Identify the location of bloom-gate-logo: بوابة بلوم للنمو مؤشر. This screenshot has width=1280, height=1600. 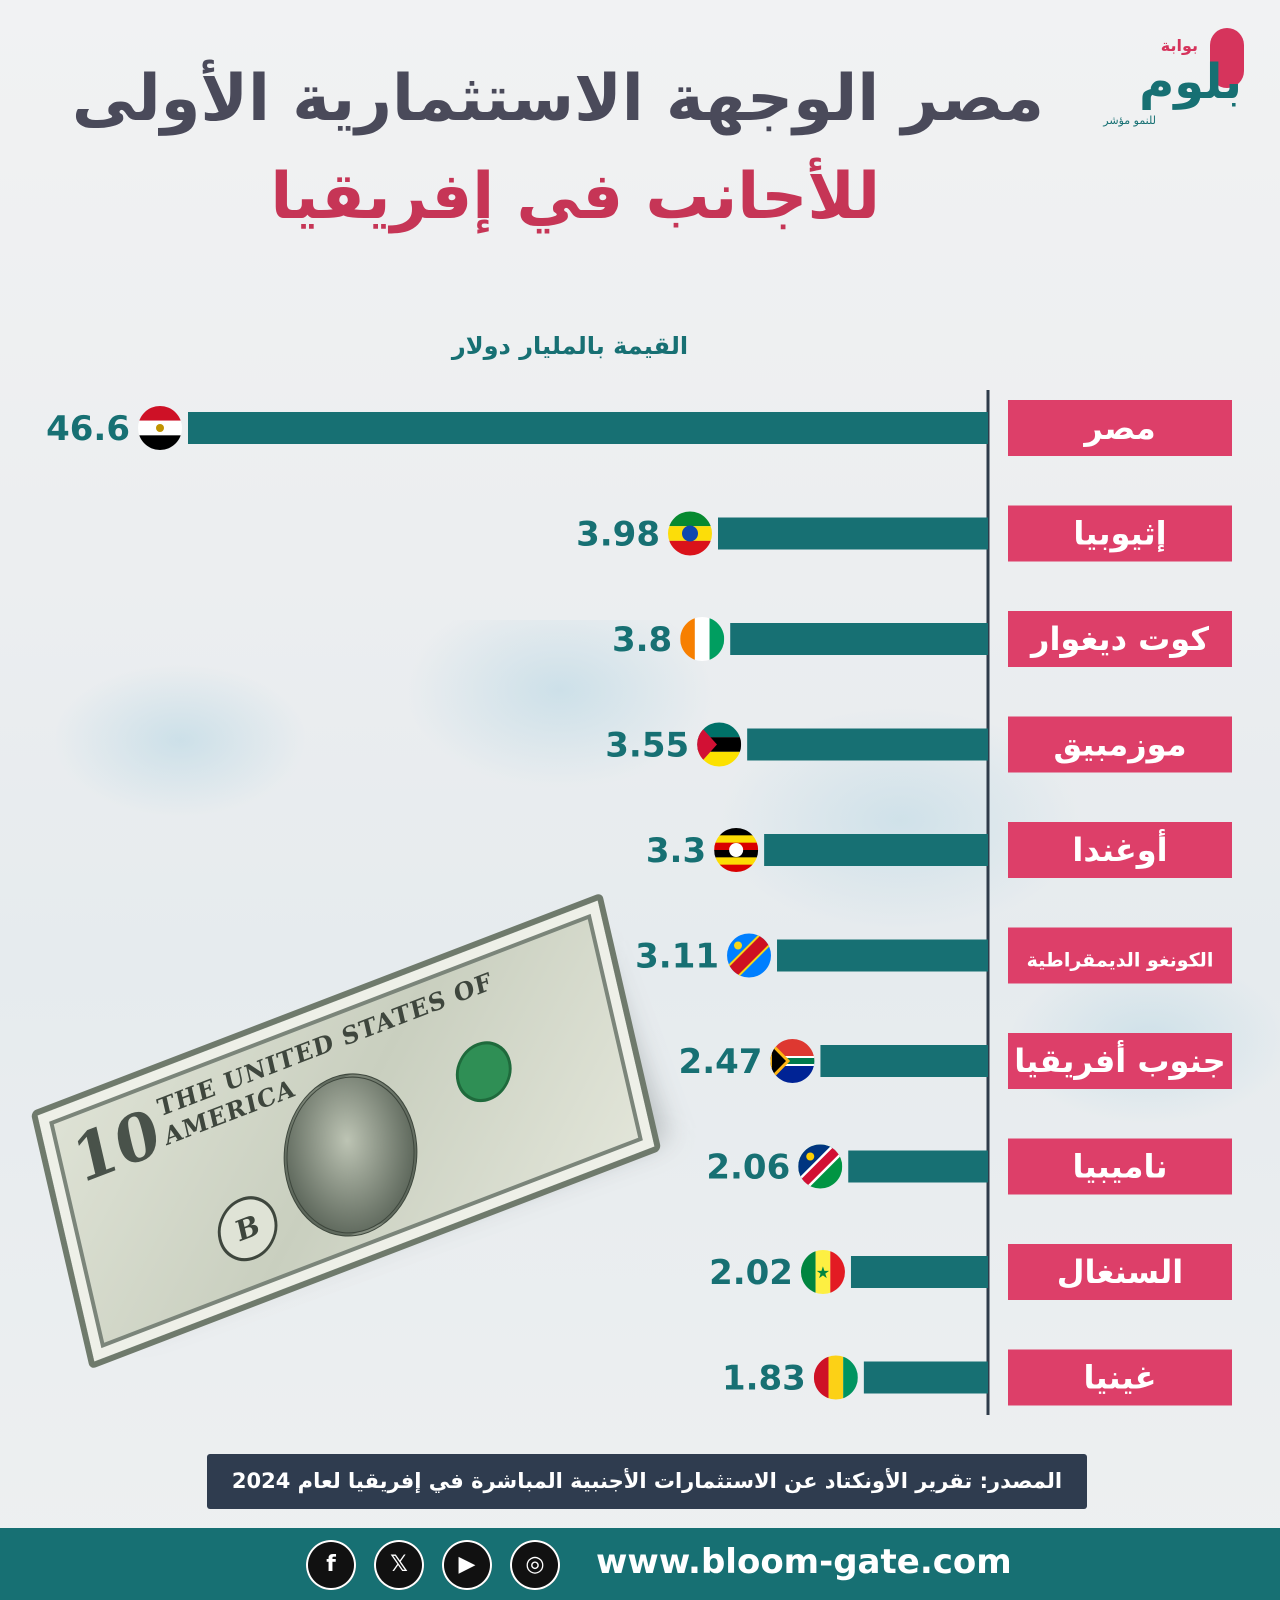
(1165, 70).